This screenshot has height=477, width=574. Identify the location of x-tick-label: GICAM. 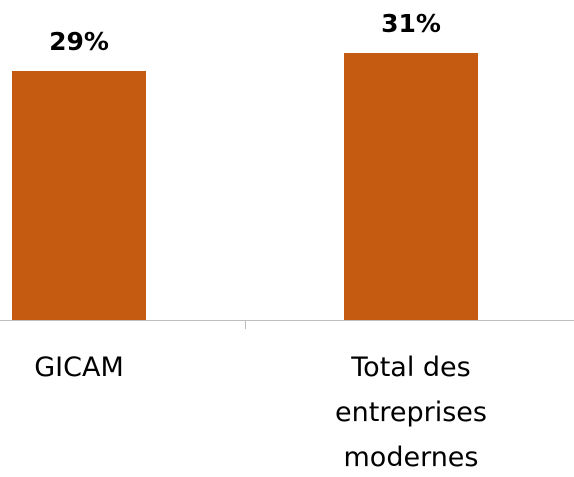
(79, 367).